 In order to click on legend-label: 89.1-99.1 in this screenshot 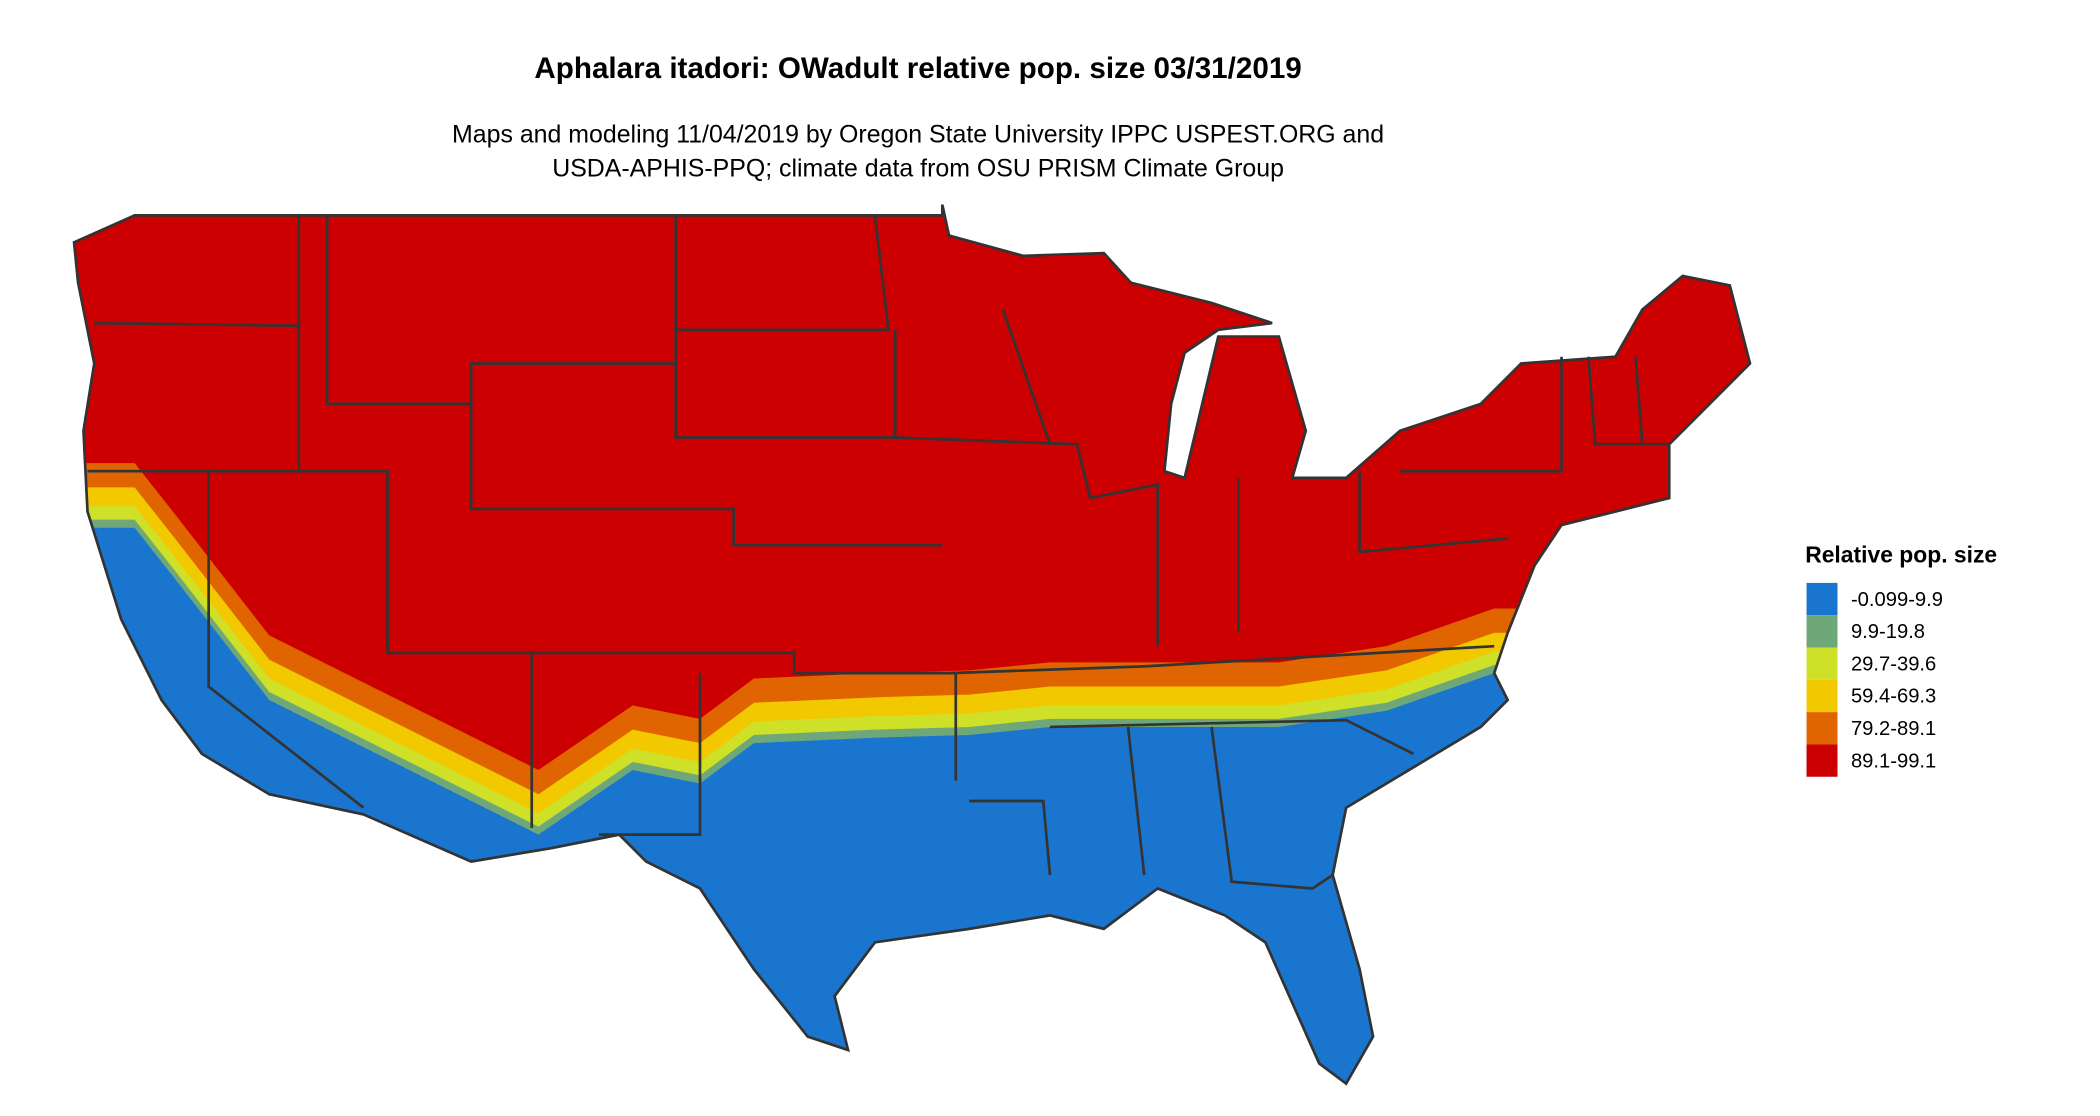, I will do `click(1893, 761)`.